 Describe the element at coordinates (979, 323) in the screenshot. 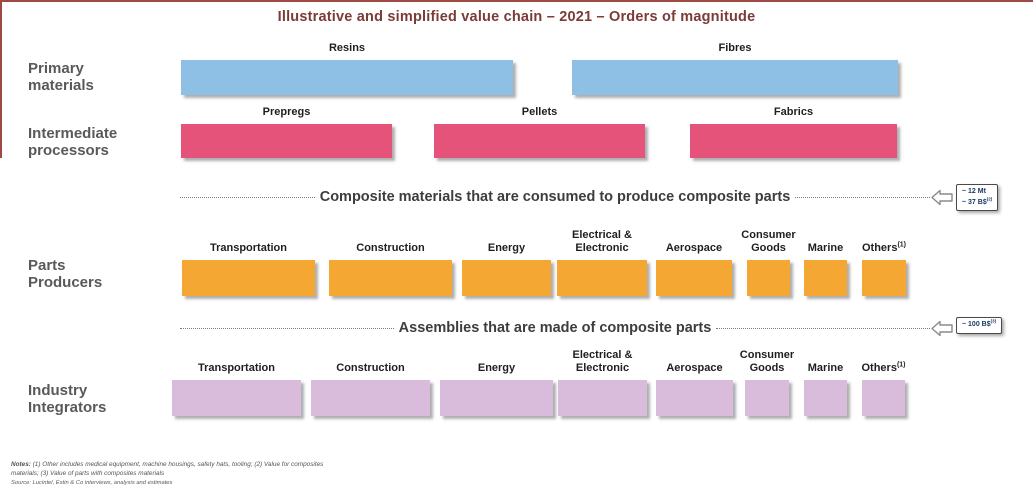

I see `badge-line: ~ 100 B$(3)` at that location.